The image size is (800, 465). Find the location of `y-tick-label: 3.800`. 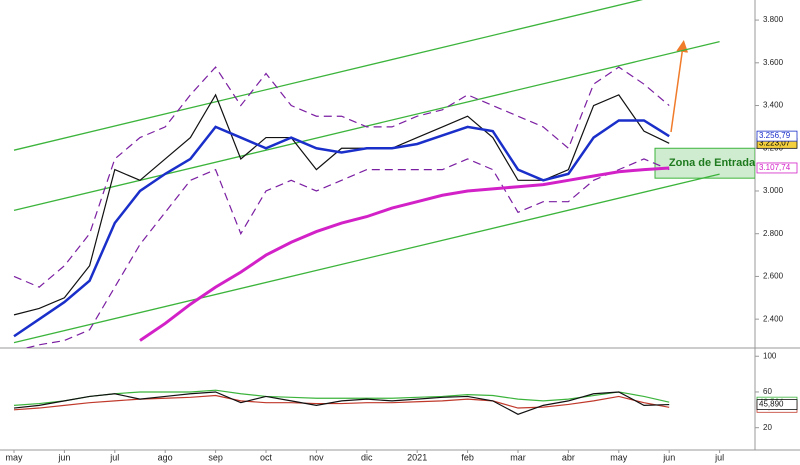

y-tick-label: 3.800 is located at coordinates (773, 19).